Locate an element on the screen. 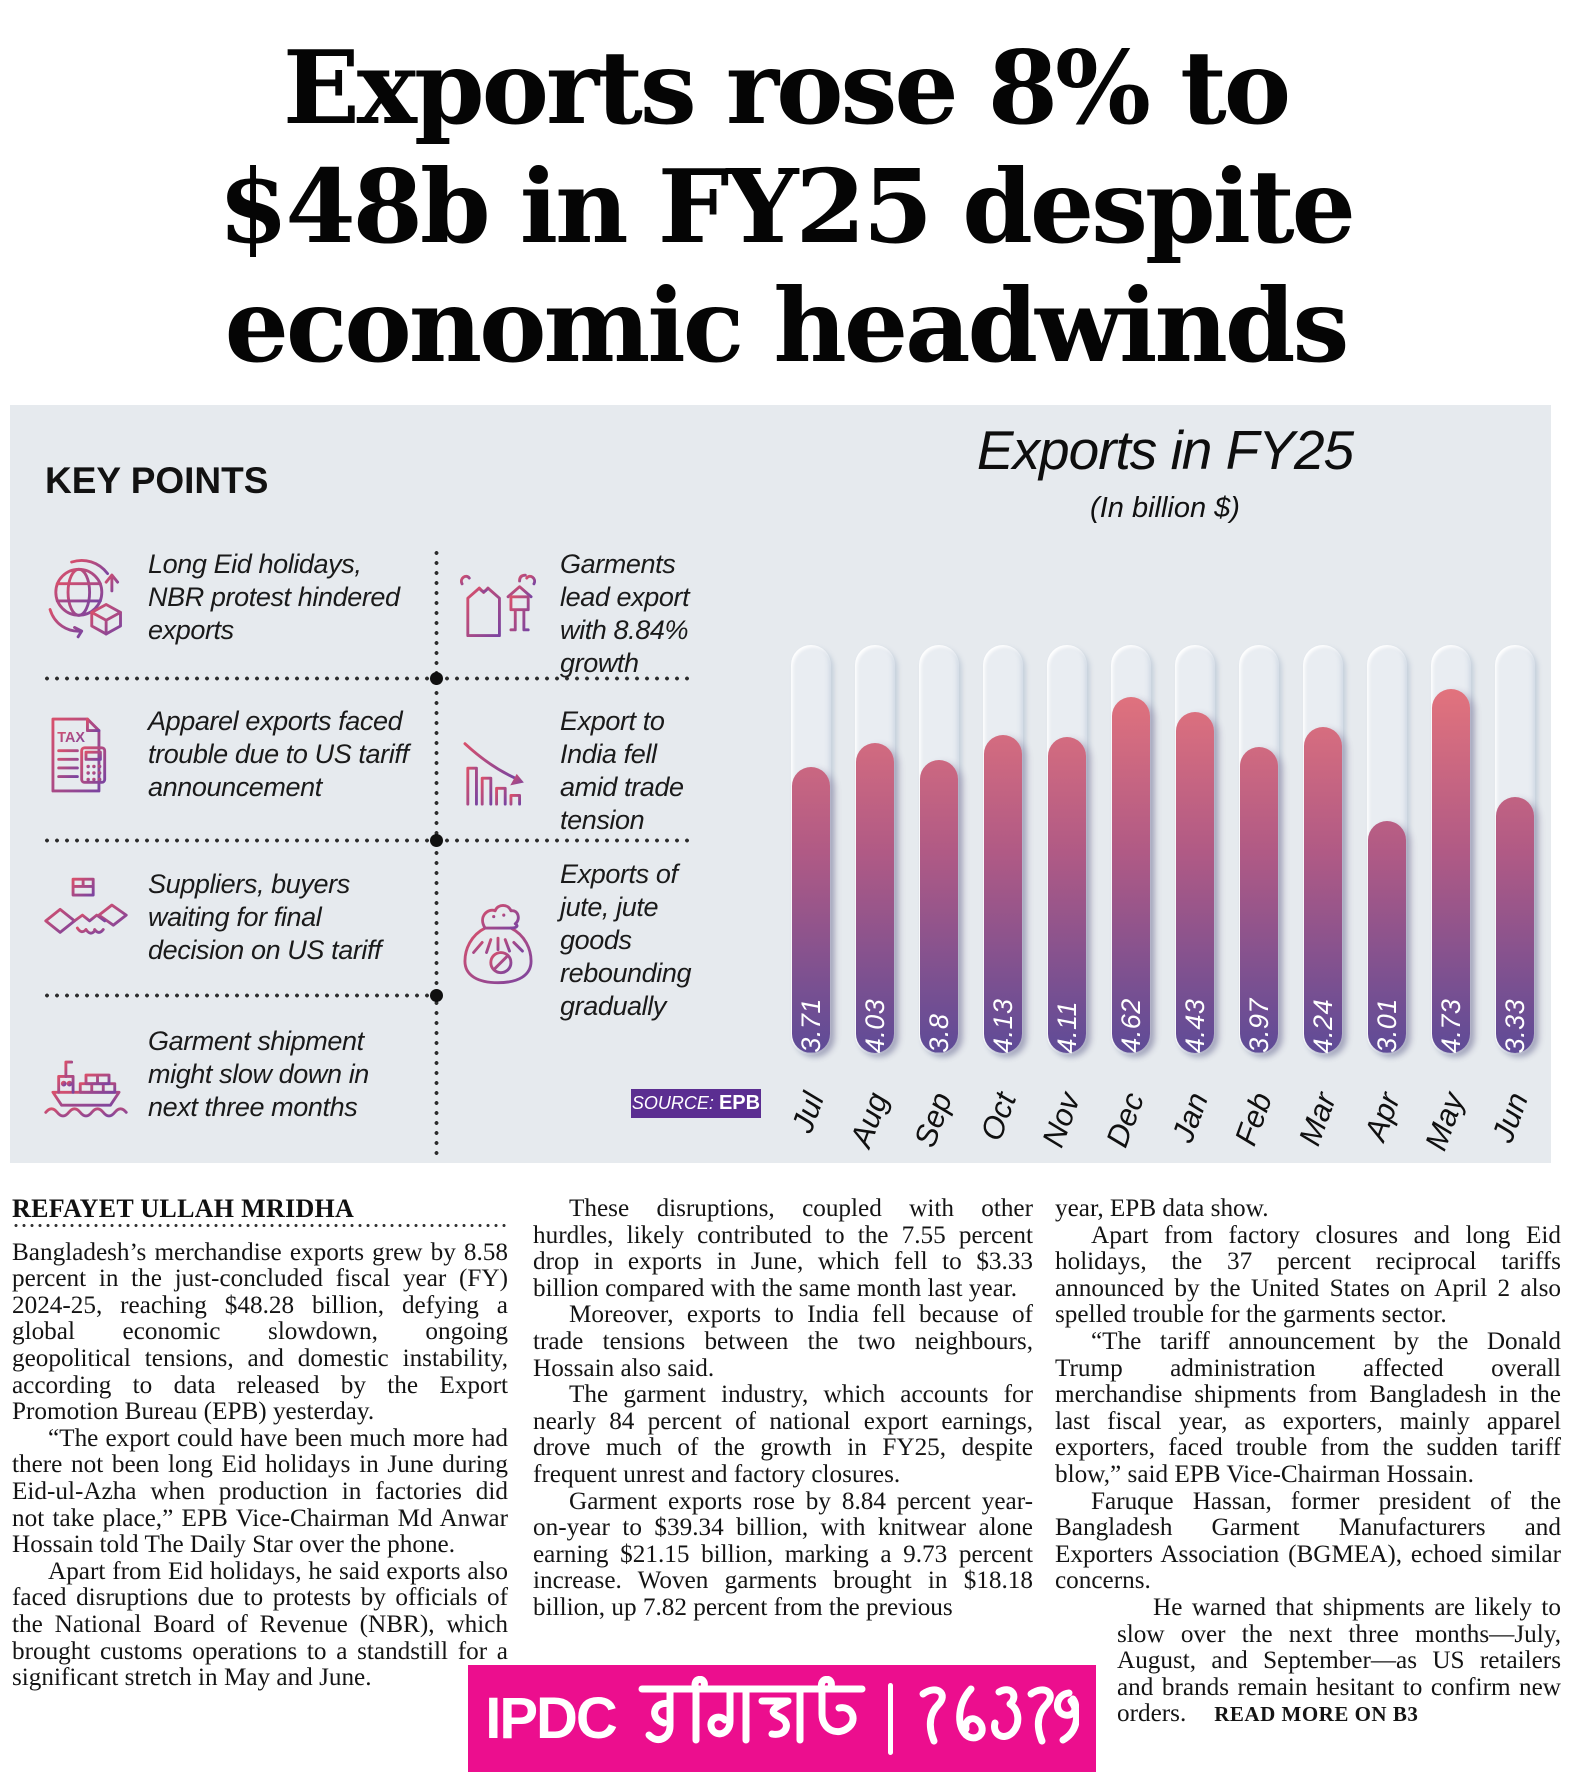  bengali-deposit-text is located at coordinates (752, 1718).